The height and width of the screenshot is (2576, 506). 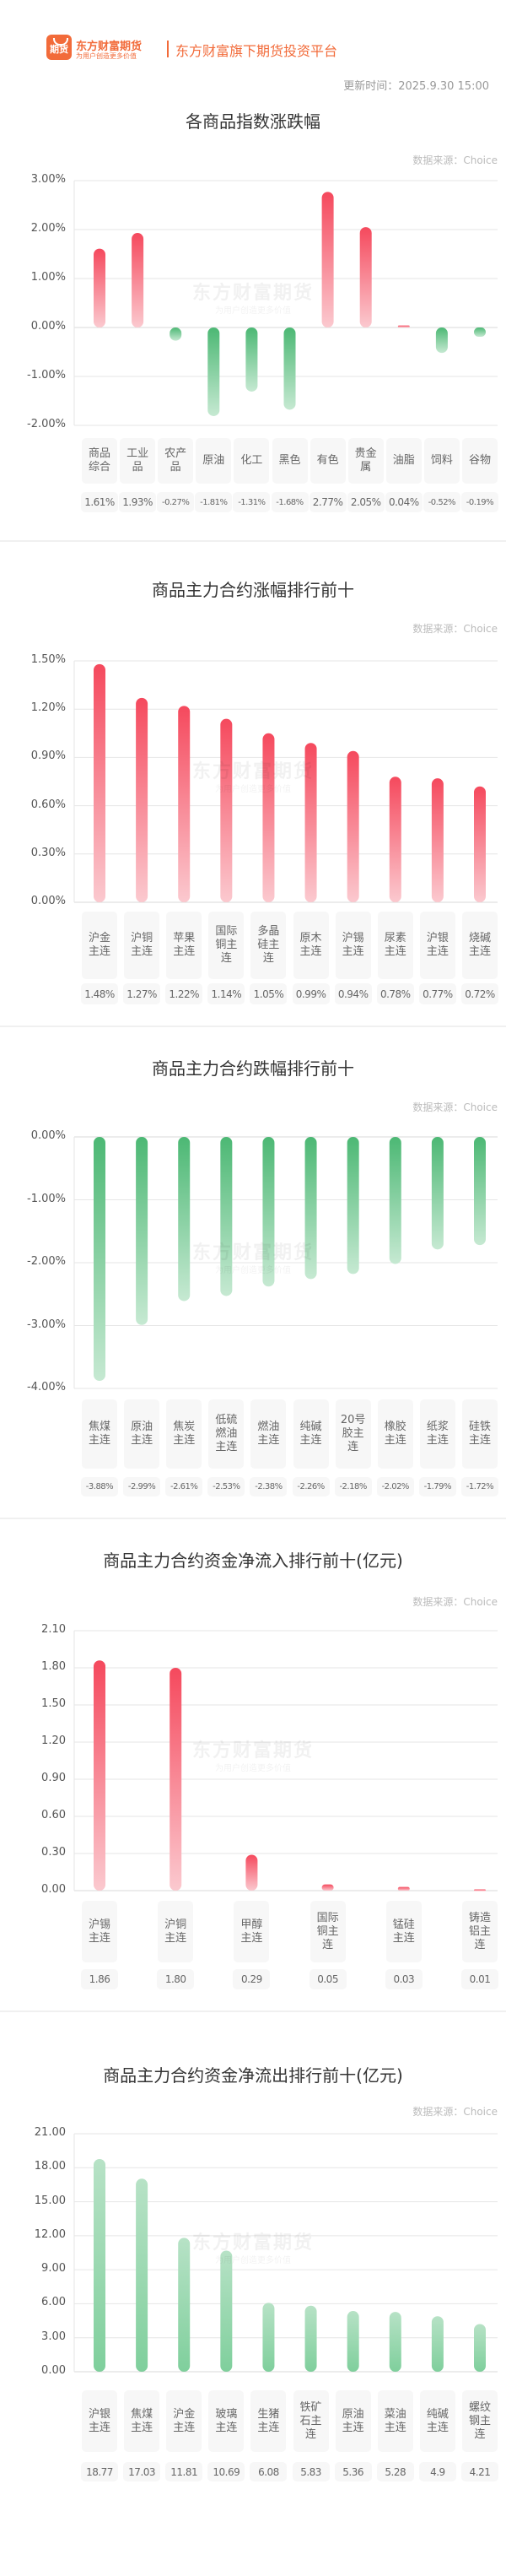 I want to click on value-label: 0.29, so click(x=252, y=1979).